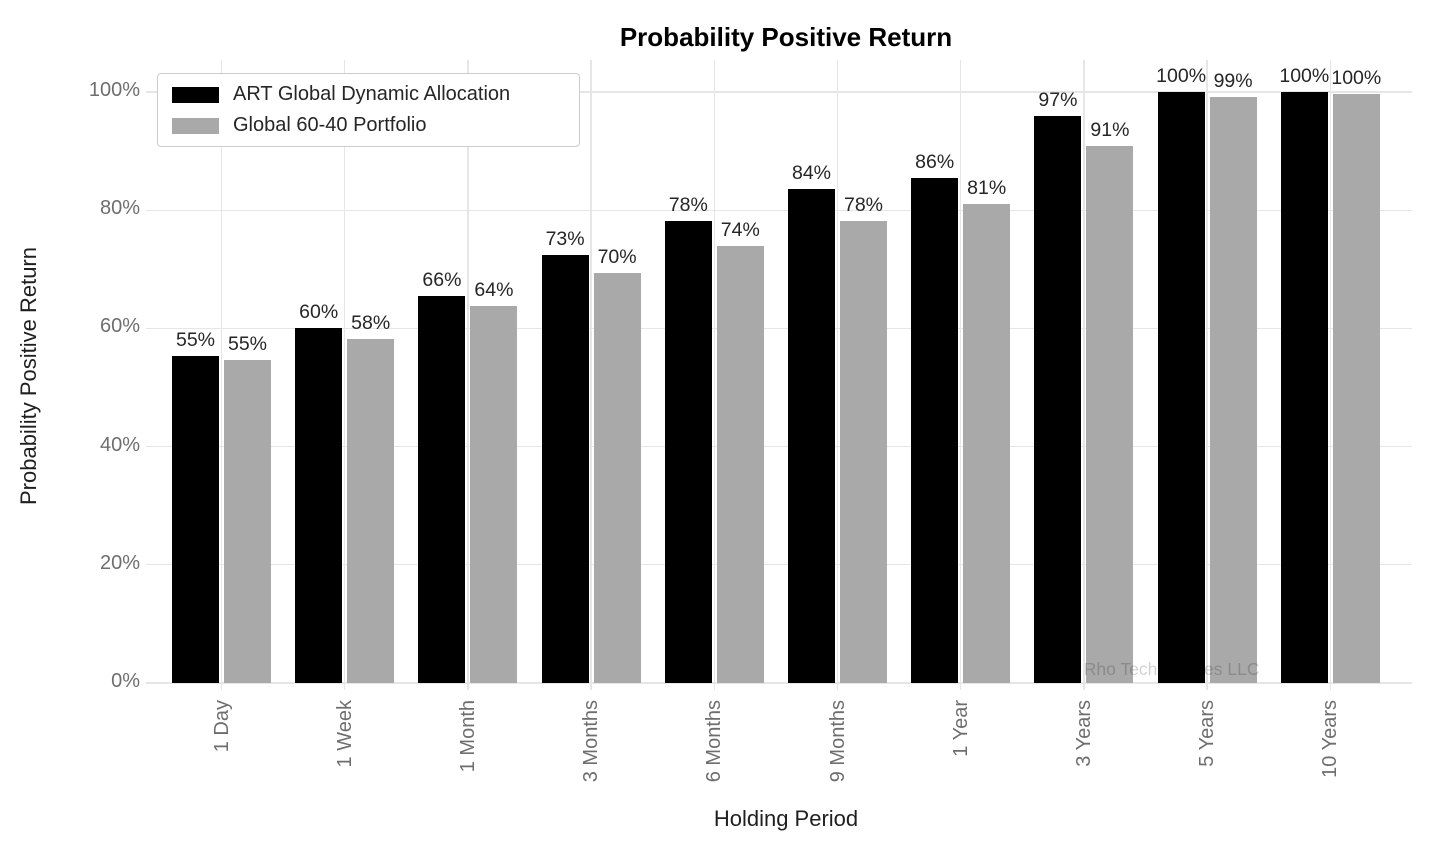 The width and height of the screenshot is (1440, 864). I want to click on x-tick-label: 1 Day, so click(221, 726).